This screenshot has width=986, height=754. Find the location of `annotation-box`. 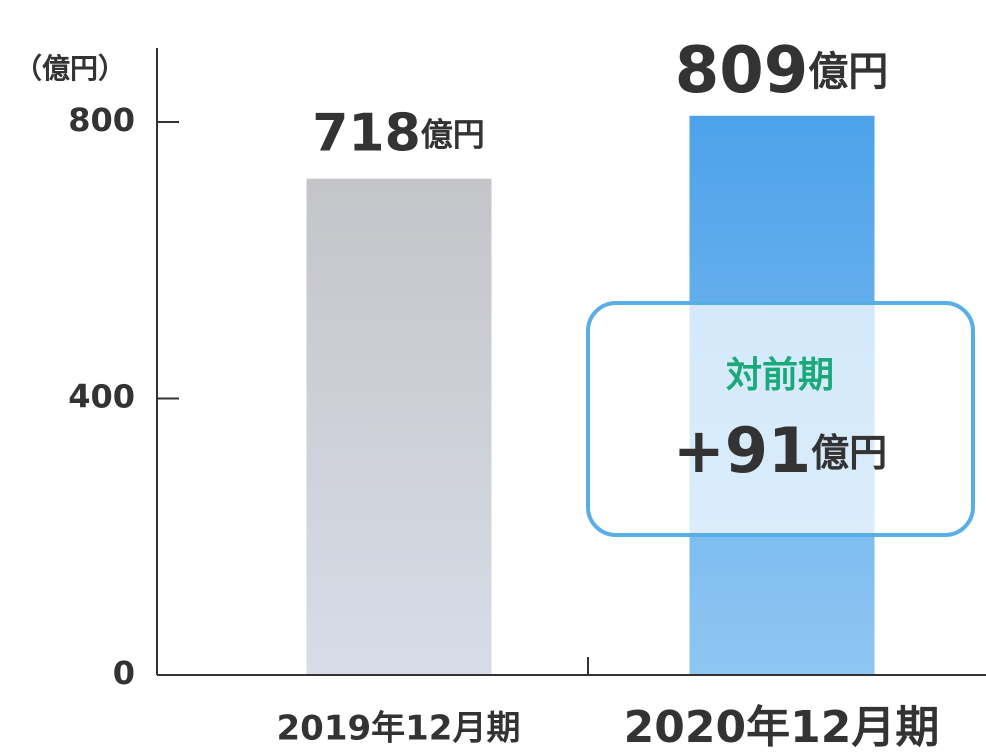

annotation-box is located at coordinates (780, 419).